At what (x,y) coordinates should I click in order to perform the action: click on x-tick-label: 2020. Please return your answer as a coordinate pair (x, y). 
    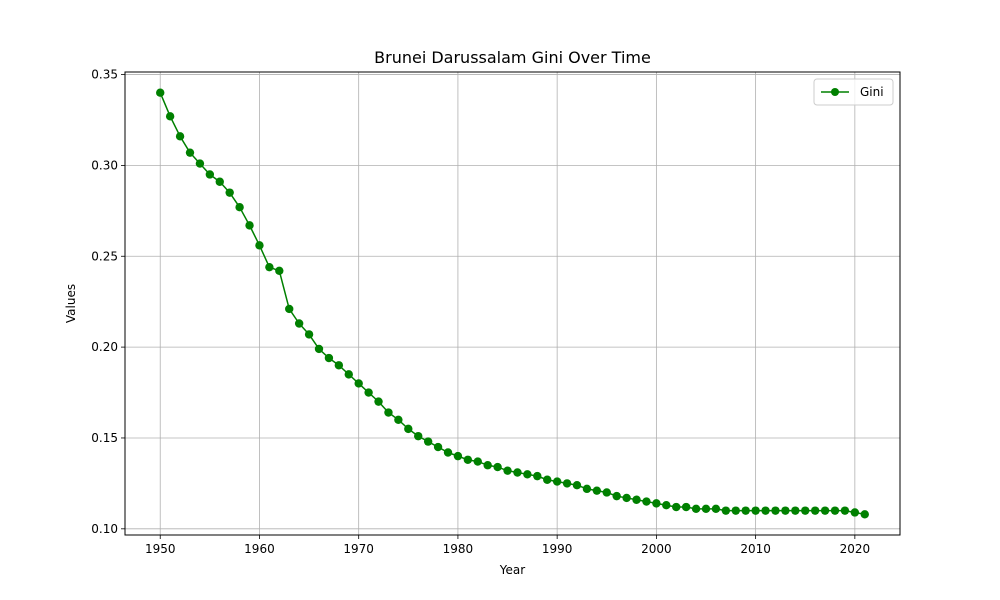
    Looking at the image, I should click on (855, 549).